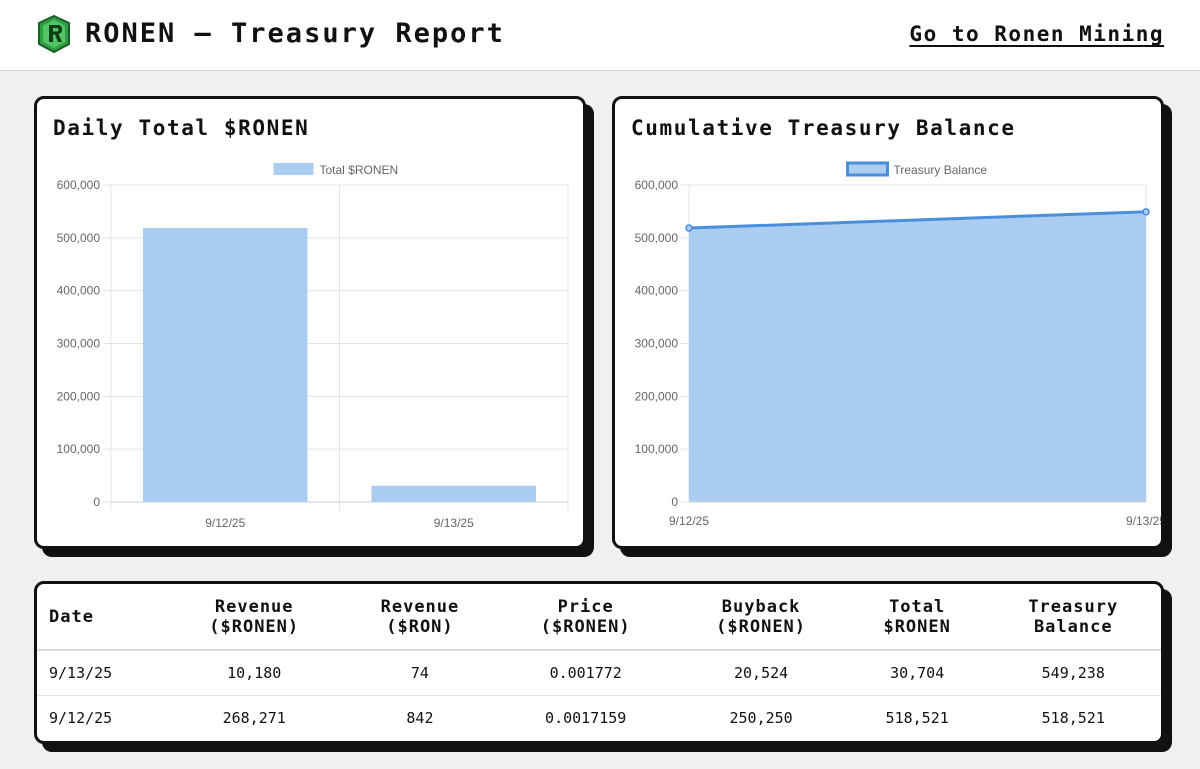 The height and width of the screenshot is (769, 1200). I want to click on column-header-line: Balance, so click(1073, 626).